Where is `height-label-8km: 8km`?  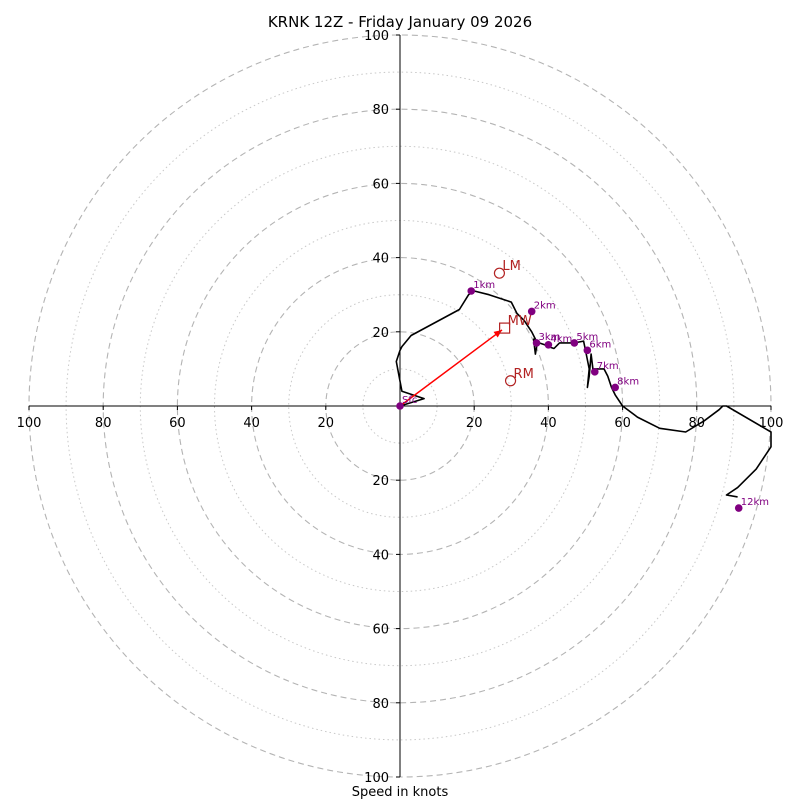 height-label-8km: 8km is located at coordinates (628, 381).